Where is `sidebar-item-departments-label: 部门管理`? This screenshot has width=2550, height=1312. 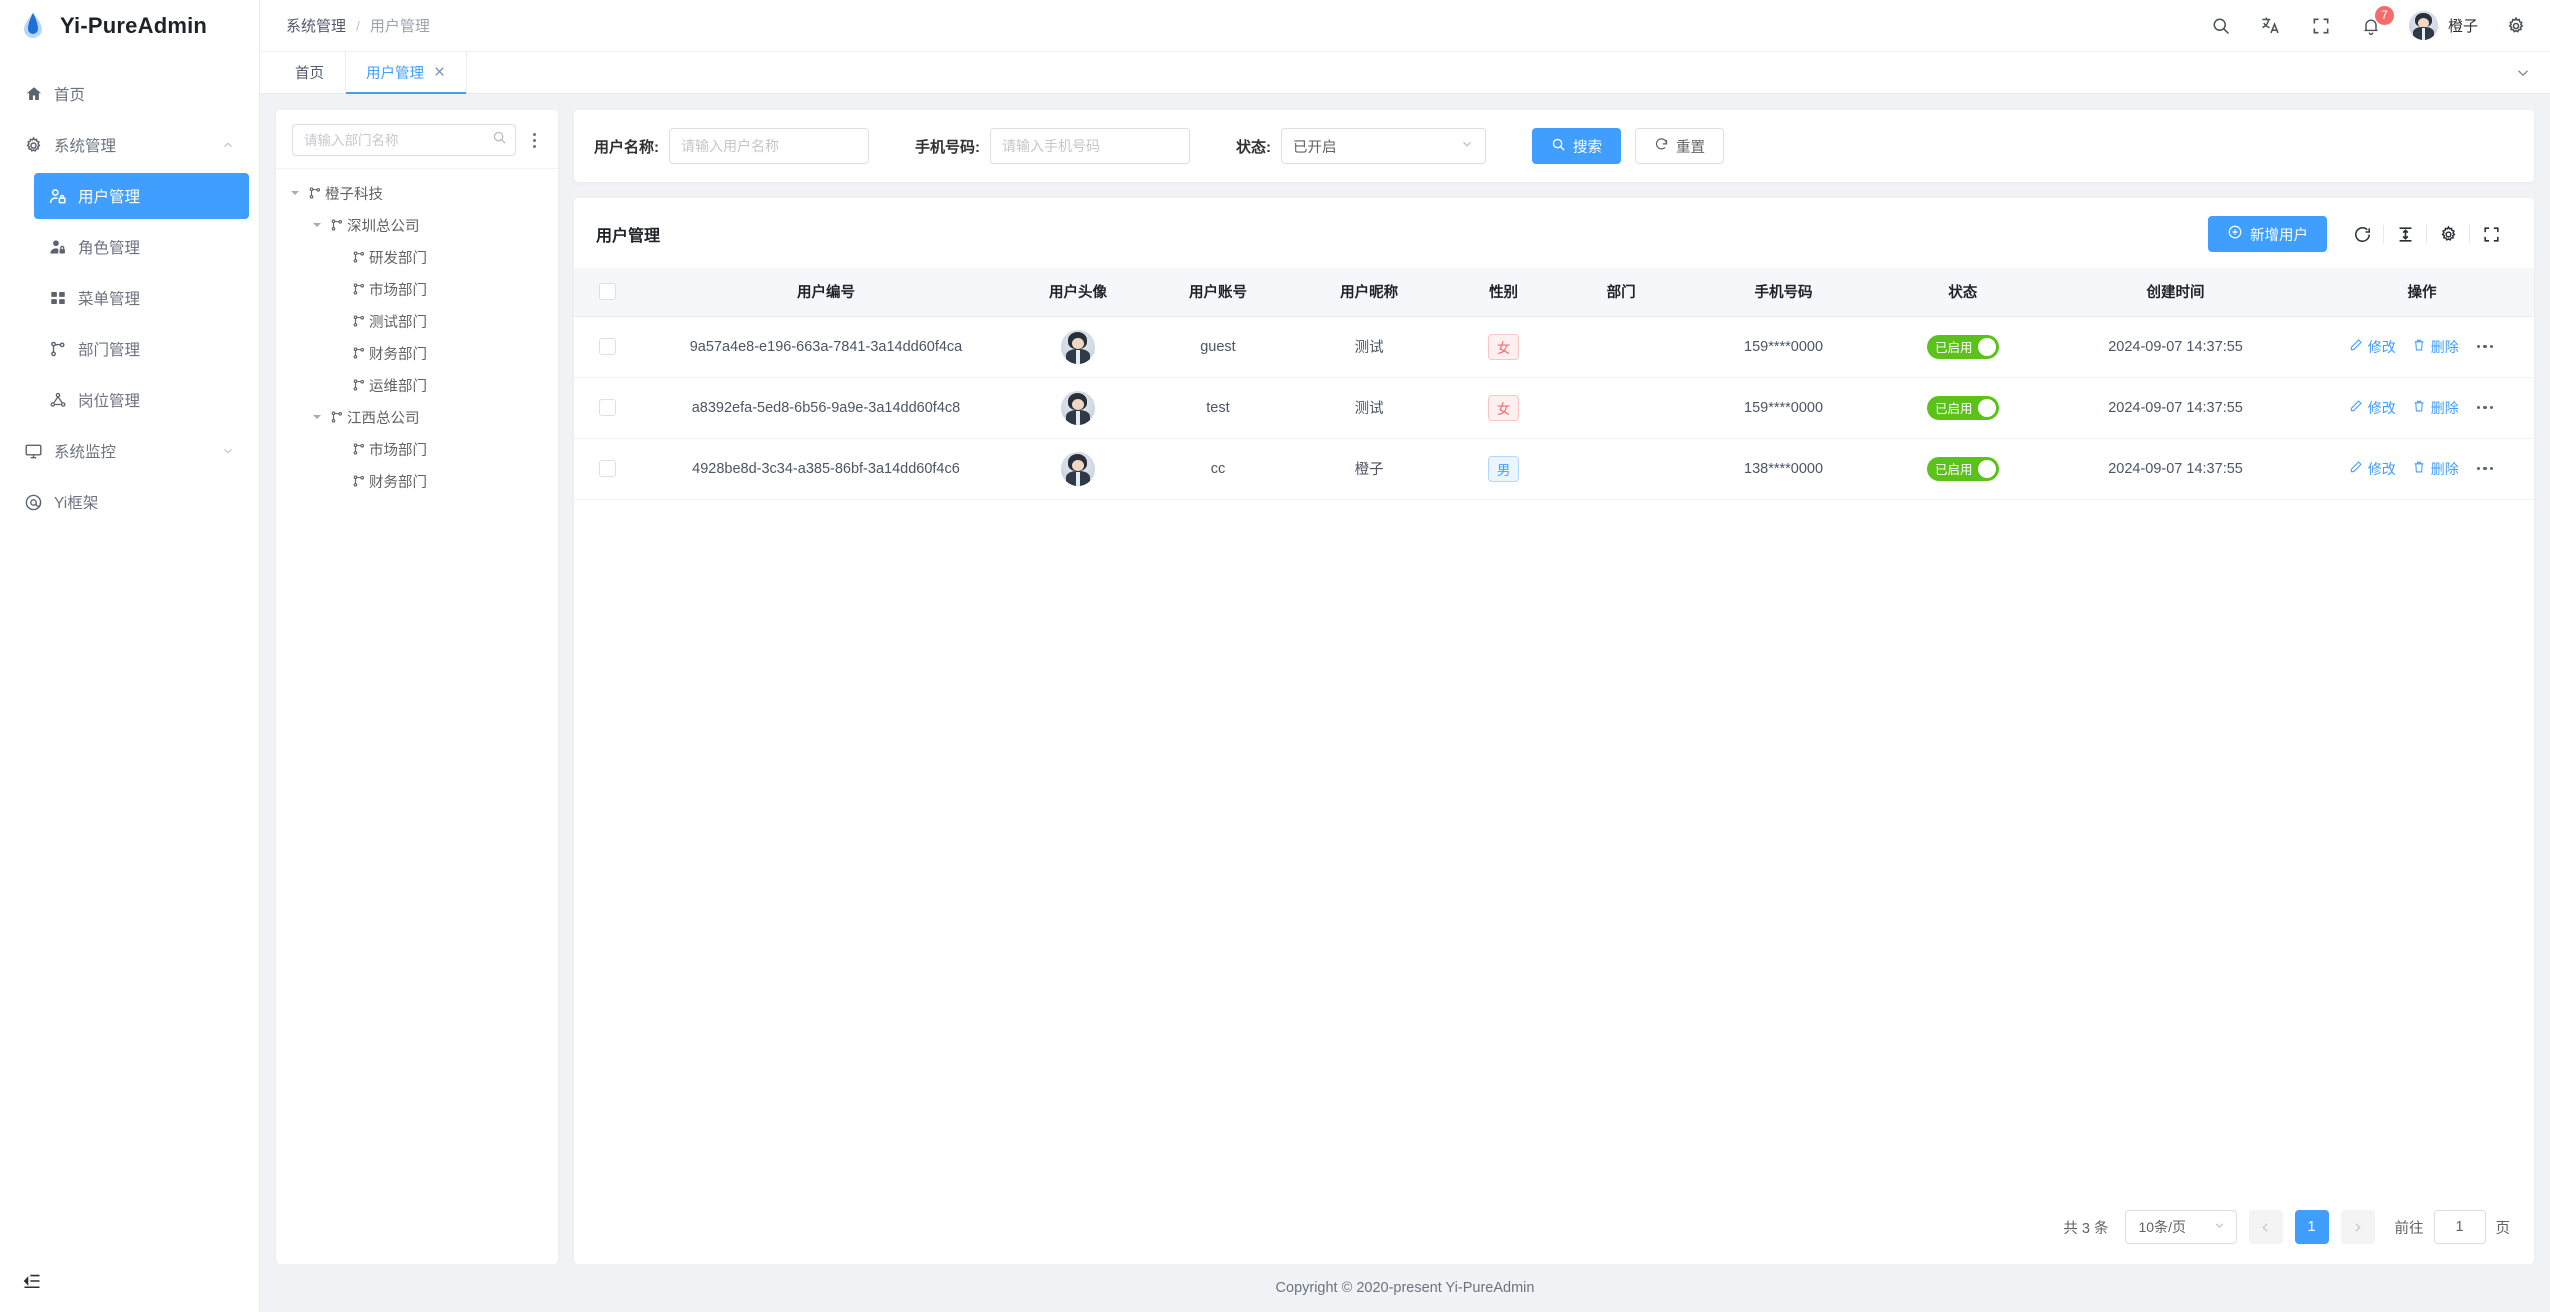 sidebar-item-departments-label: 部门管理 is located at coordinates (109, 350).